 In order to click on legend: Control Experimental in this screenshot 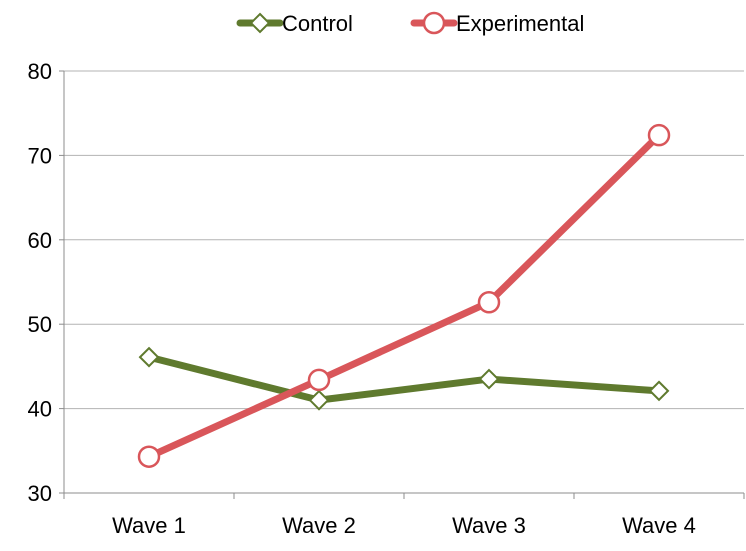, I will do `click(410, 23)`.